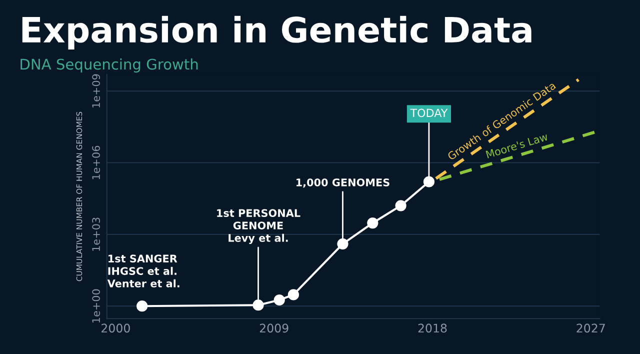 The width and height of the screenshot is (640, 354). I want to click on chart-title: Expansion in Genetic Data, so click(277, 33).